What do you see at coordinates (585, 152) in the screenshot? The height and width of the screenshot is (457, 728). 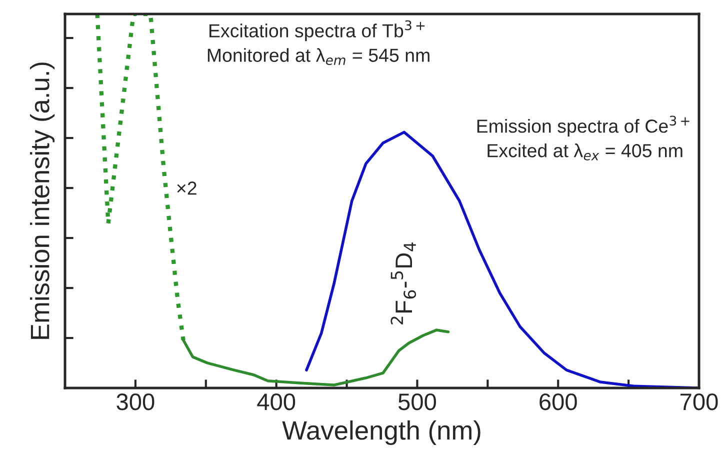 I see `annotation: Excited at λ$_{ex}$ = 405 nm` at bounding box center [585, 152].